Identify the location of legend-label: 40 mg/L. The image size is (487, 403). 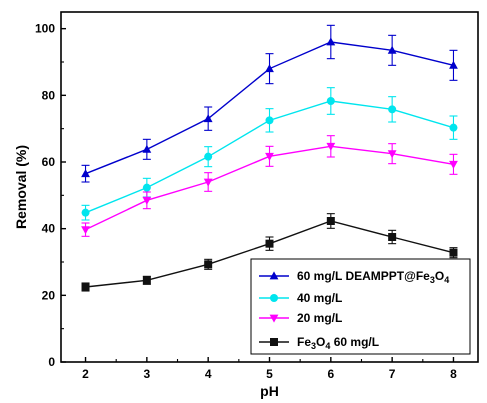
(319, 298).